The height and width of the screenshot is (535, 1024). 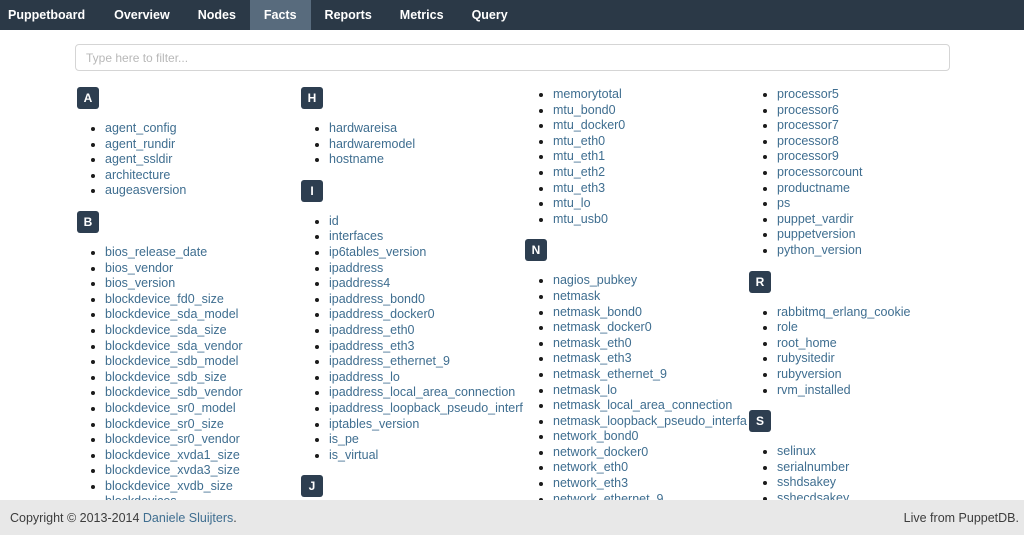 What do you see at coordinates (579, 140) in the screenshot?
I see `fact-link: mtu_eth0` at bounding box center [579, 140].